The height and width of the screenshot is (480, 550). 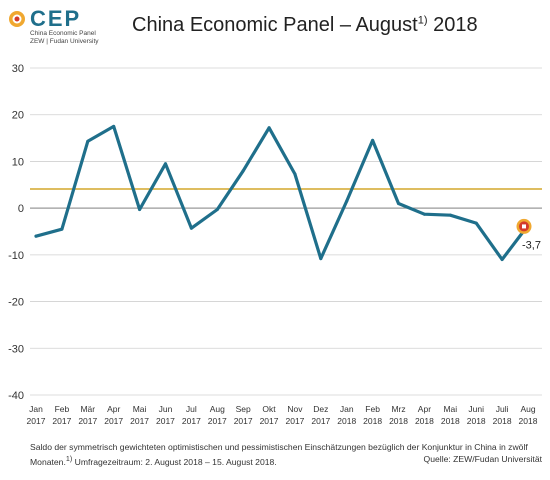 I want to click on x-tick-label-month: Jun, so click(x=166, y=409).